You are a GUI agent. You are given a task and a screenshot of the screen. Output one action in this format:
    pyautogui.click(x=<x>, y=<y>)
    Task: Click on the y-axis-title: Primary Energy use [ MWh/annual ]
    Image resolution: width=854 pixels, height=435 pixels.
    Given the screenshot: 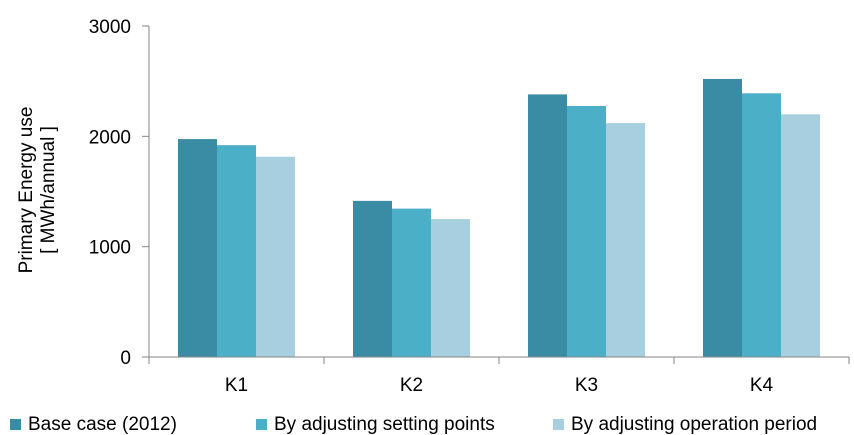 What is the action you would take?
    pyautogui.click(x=37, y=190)
    